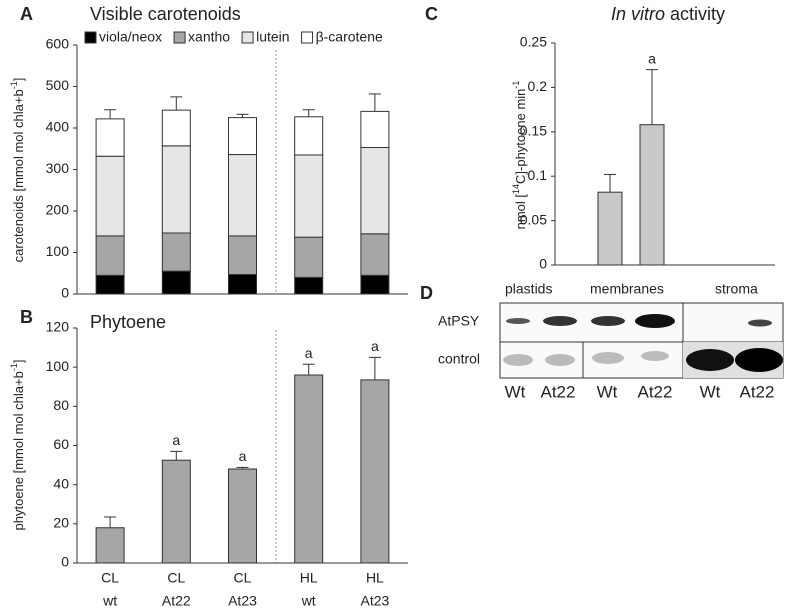 This screenshot has width=787, height=611. What do you see at coordinates (58, 44) in the screenshot?
I see `y-tick-label: 600` at bounding box center [58, 44].